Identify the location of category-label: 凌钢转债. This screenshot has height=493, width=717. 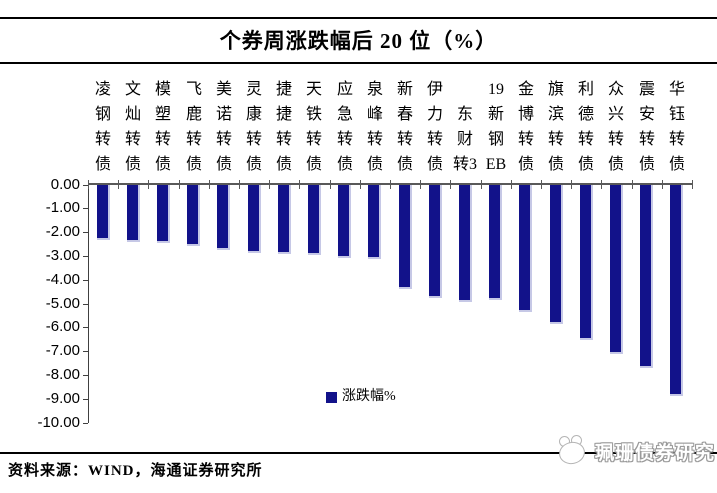
(103, 126).